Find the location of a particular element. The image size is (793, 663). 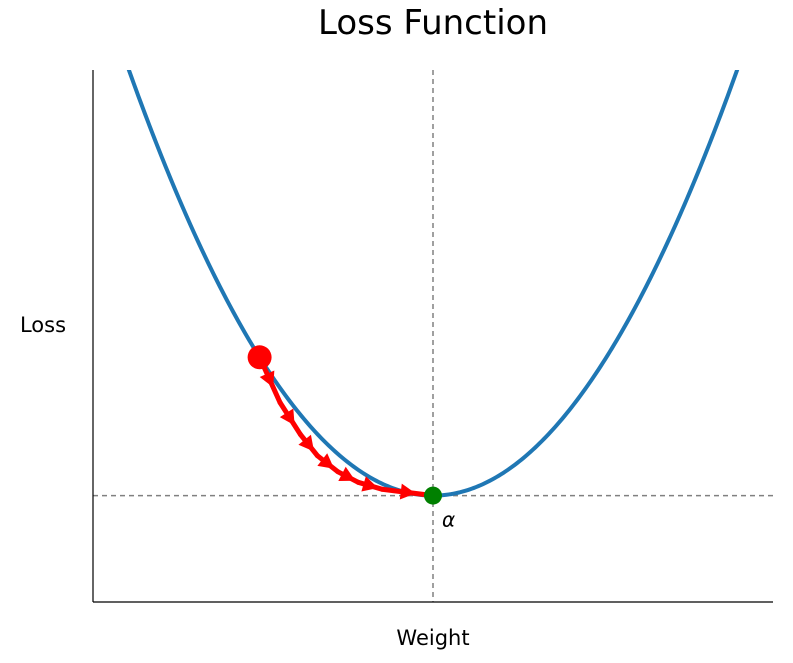

minimum-point-marker is located at coordinates (433, 495).